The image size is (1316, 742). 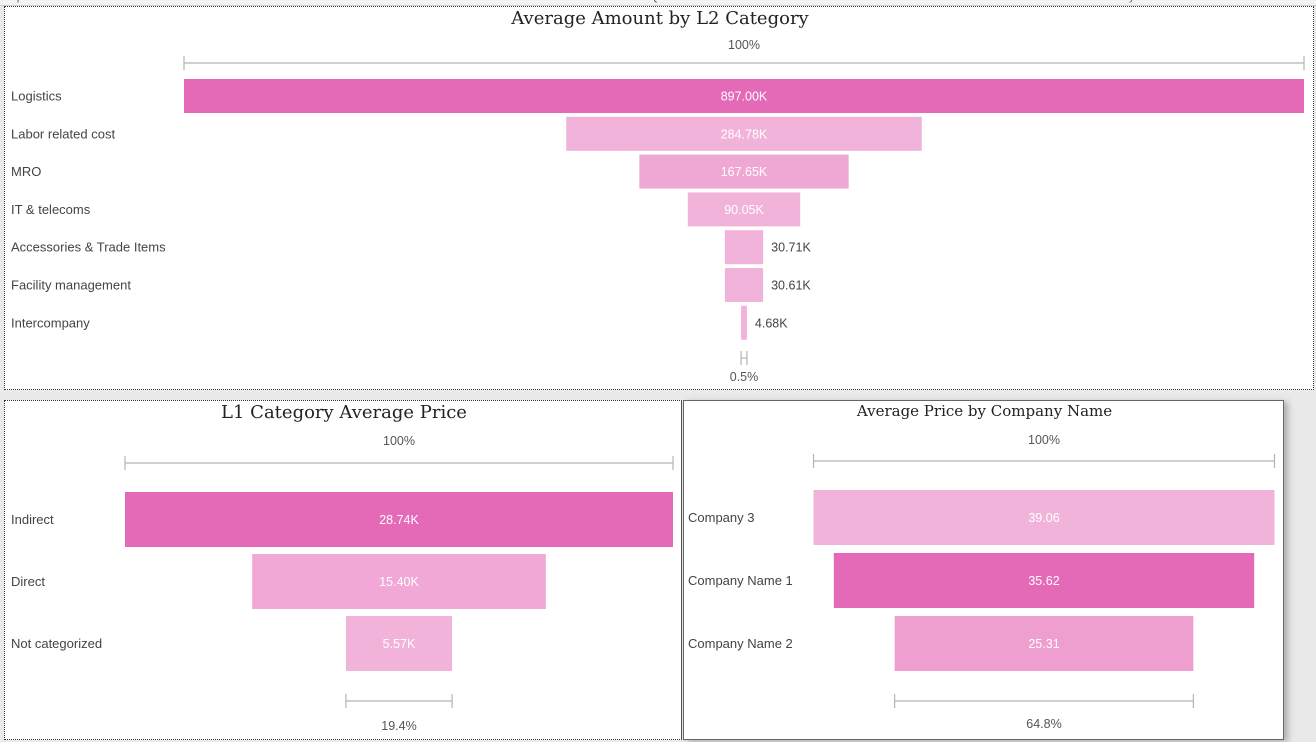 I want to click on ribbon-group-label: Data, so click(x=356, y=1).